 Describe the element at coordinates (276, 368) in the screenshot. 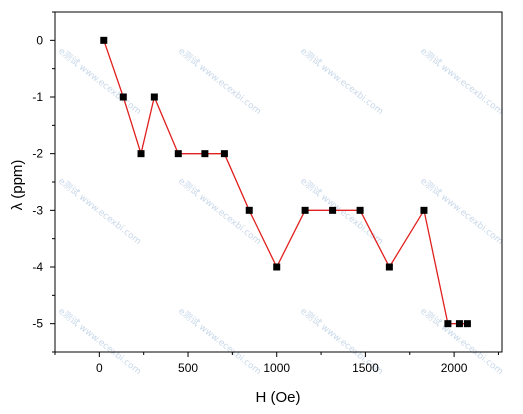

I see `x-tick-label: 1000` at that location.